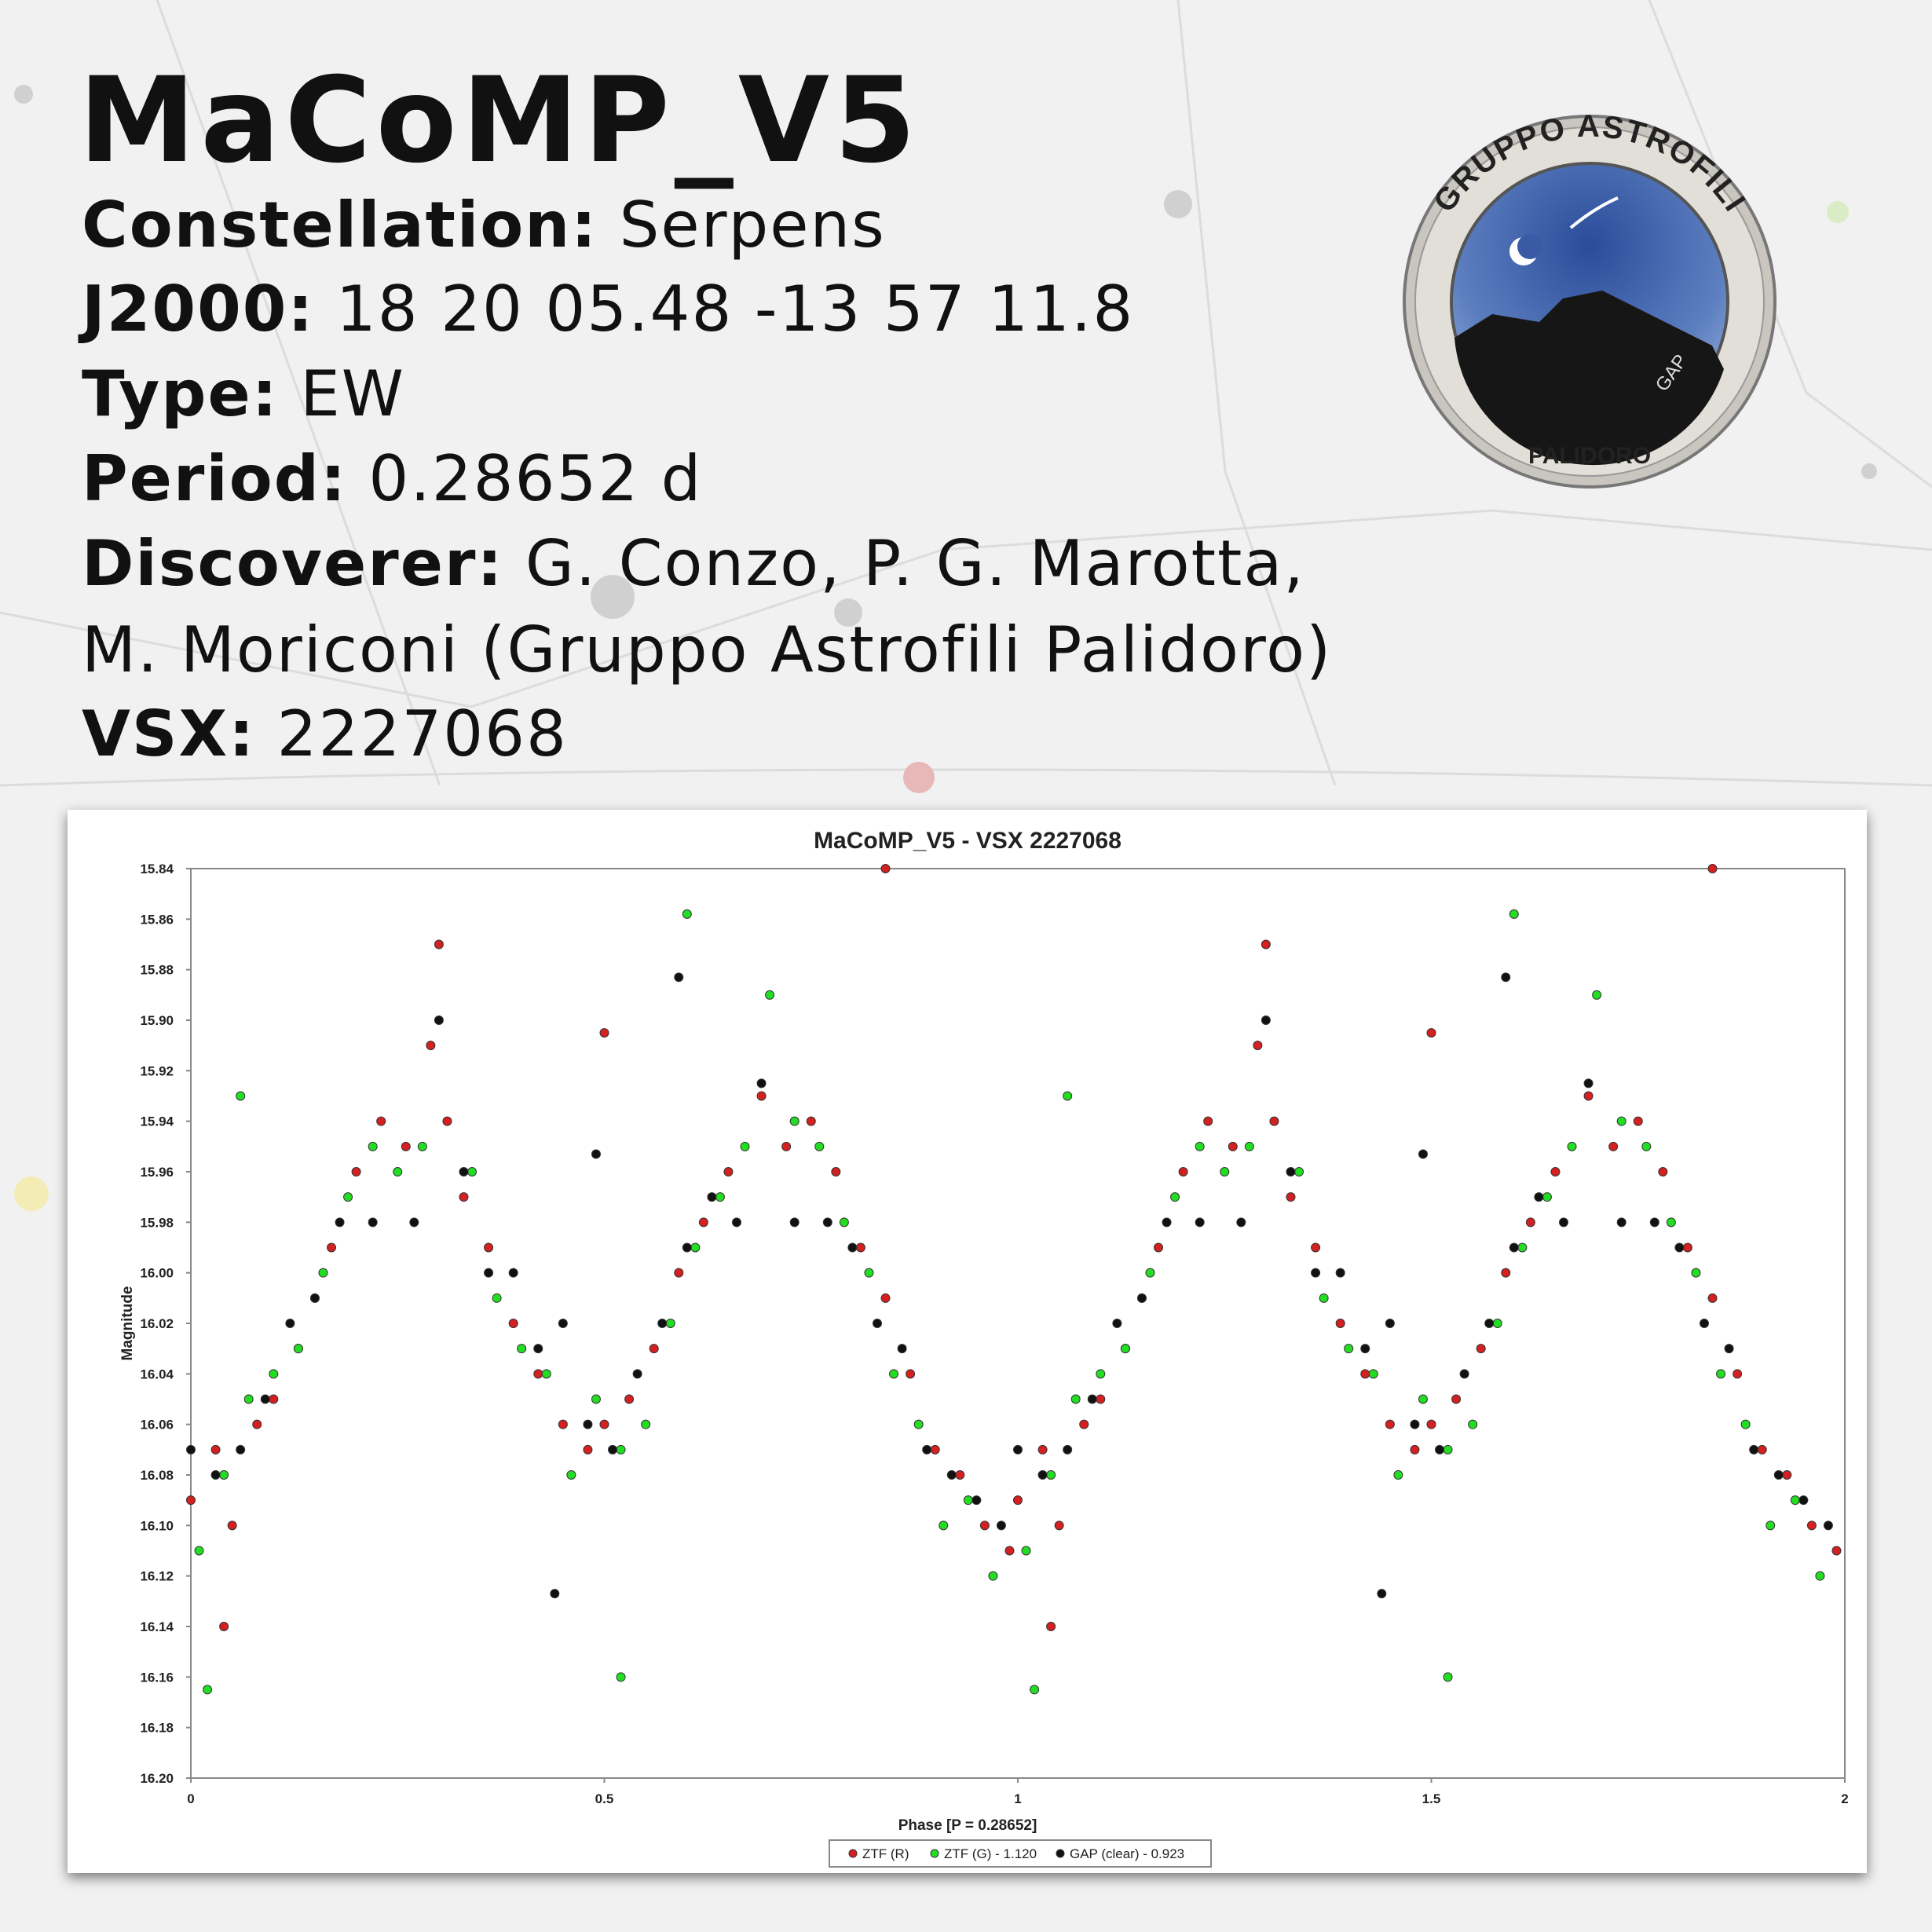  I want to click on info-line: VSX: 2227068, so click(325, 734).